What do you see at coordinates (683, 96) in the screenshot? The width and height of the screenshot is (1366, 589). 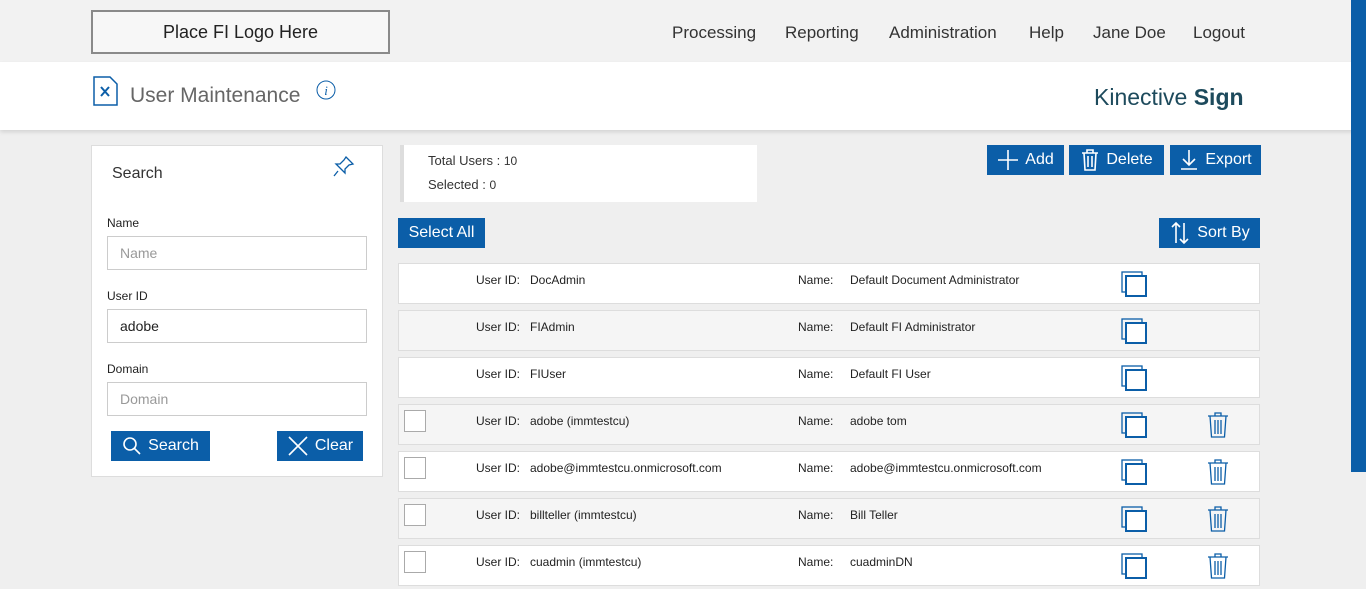 I see `title-band` at bounding box center [683, 96].